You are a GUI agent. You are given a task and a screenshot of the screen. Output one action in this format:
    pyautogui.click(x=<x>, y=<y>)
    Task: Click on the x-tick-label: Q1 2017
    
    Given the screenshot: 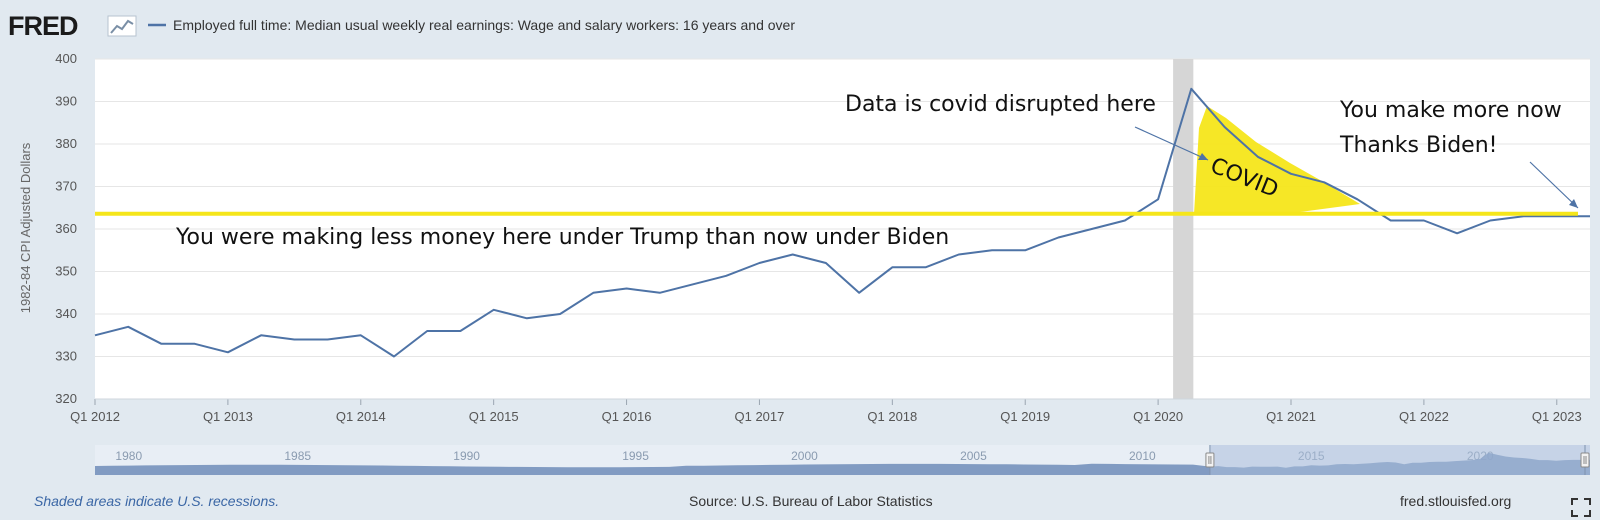 What is the action you would take?
    pyautogui.click(x=760, y=416)
    